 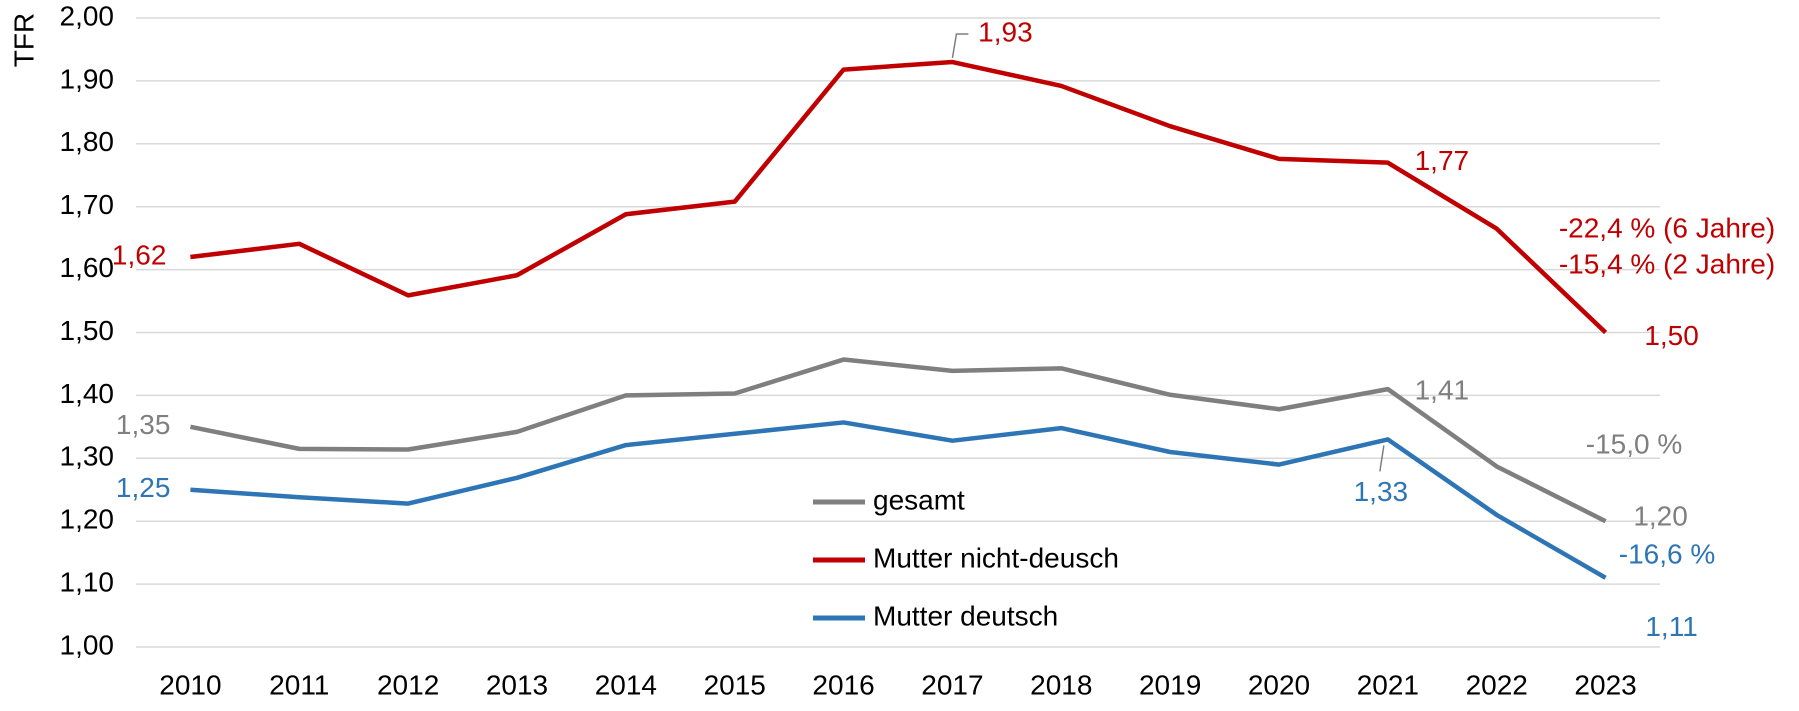 What do you see at coordinates (1667, 227) in the screenshot?
I see `annotation: -22,4 % (6 Jahre)` at bounding box center [1667, 227].